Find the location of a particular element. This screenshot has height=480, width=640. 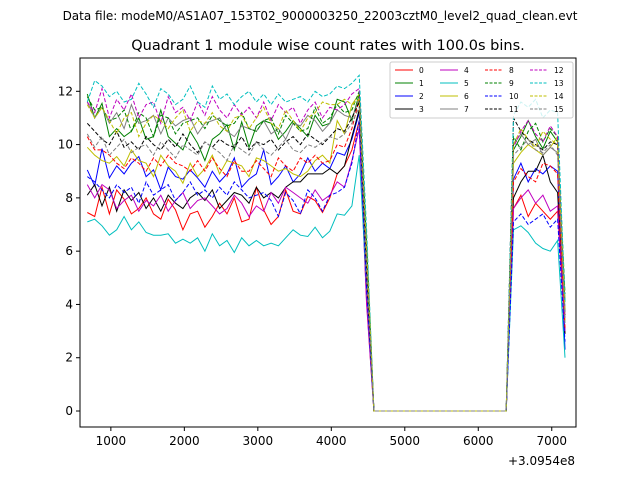

y-tick-label: 2 is located at coordinates (69, 358).